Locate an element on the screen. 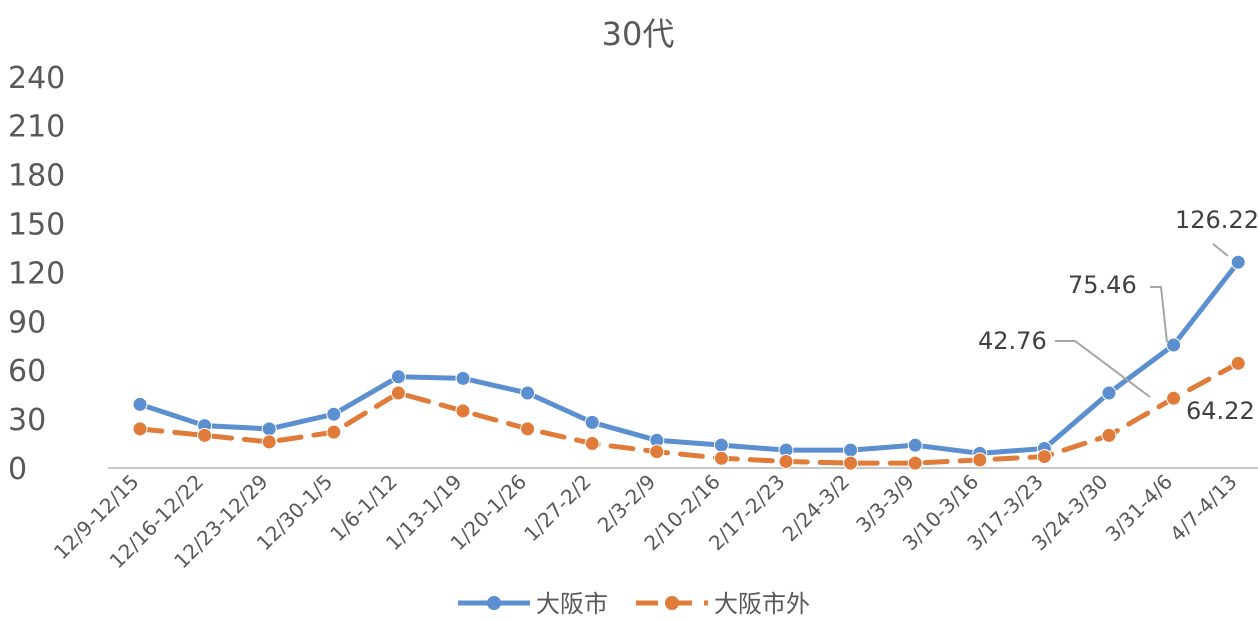 This screenshot has height=621, width=1258. data-labels: 126.22 75.46 42.76 64.22 is located at coordinates (1118, 315).